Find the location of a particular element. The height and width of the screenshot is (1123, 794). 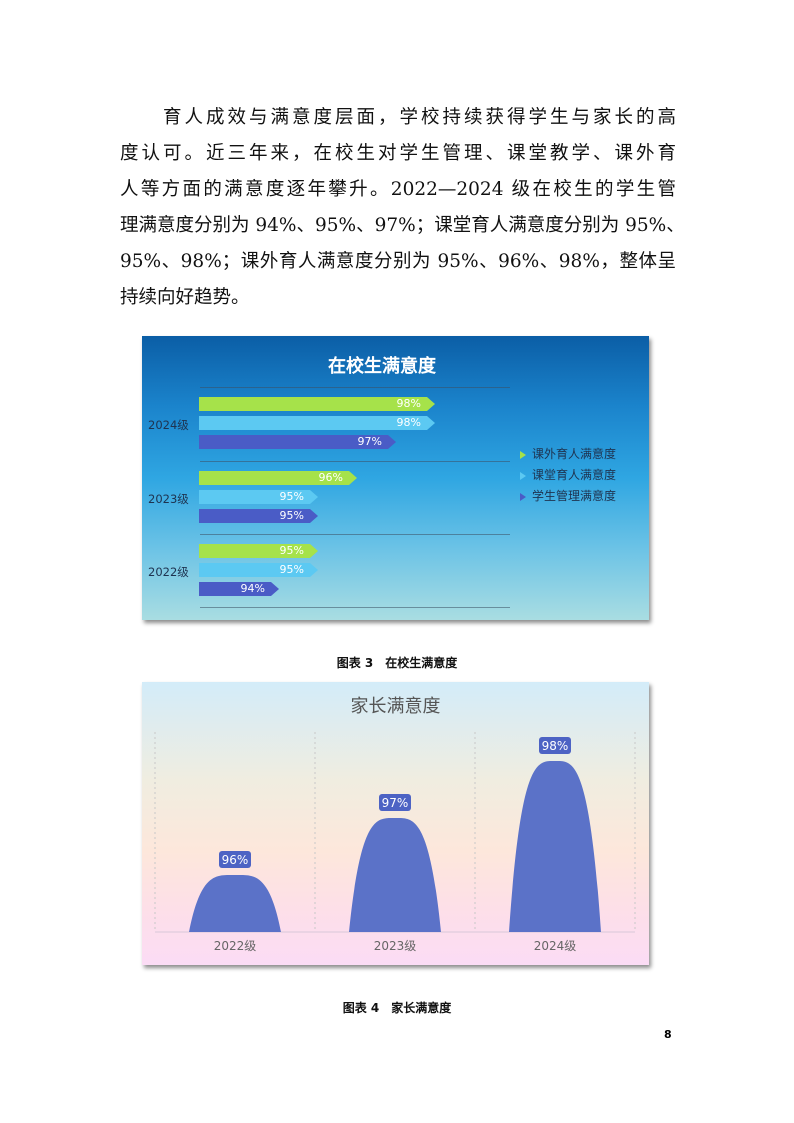

data-label: 94% is located at coordinates (252, 588).